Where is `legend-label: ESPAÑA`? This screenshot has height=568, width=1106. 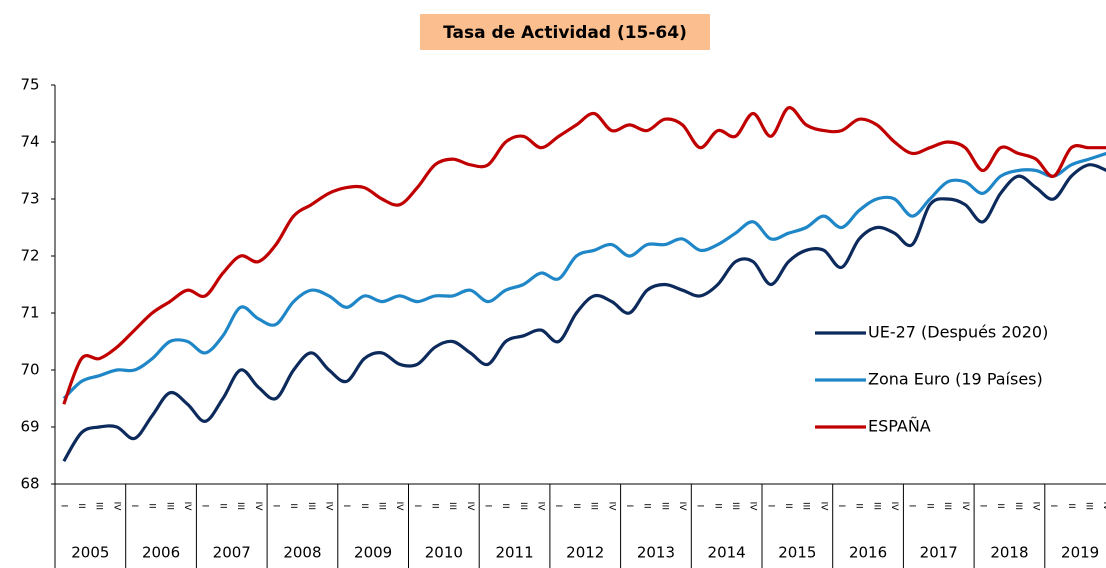
legend-label: ESPAÑA is located at coordinates (899, 426).